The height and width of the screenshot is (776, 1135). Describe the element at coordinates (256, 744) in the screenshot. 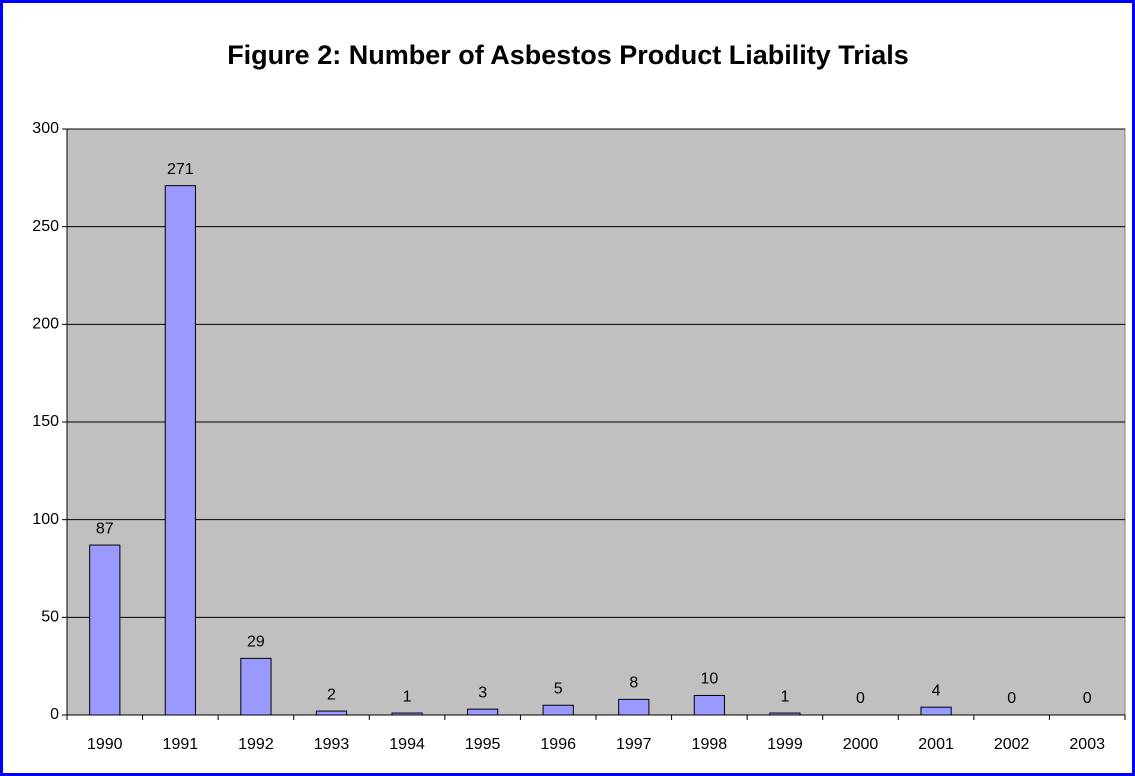

I see `x-tick-label: 1992` at that location.